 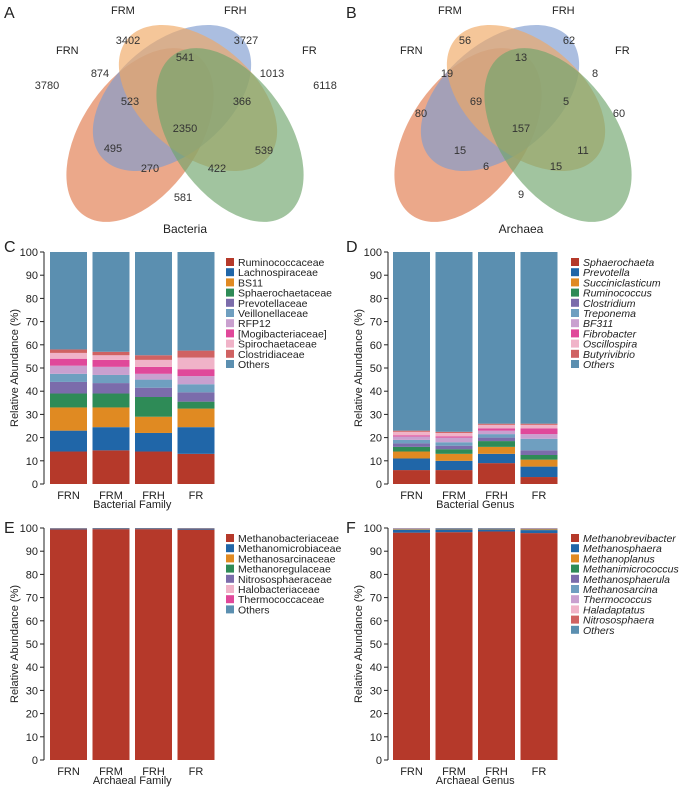 I want to click on y-tick-label: 10, so click(x=32, y=462).